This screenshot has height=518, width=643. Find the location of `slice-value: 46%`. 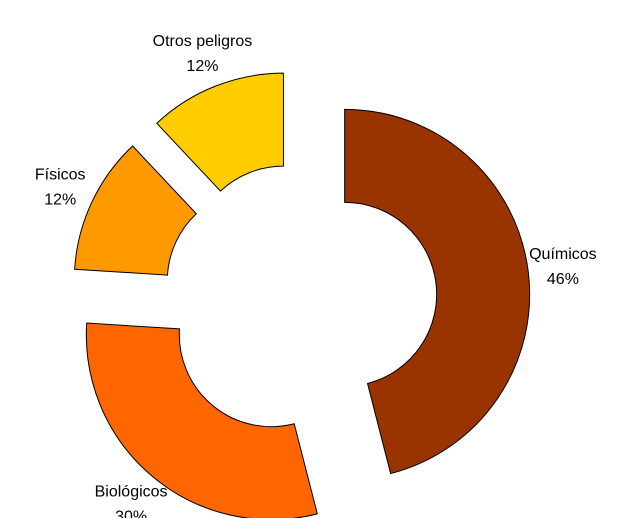

slice-value: 46% is located at coordinates (563, 279).